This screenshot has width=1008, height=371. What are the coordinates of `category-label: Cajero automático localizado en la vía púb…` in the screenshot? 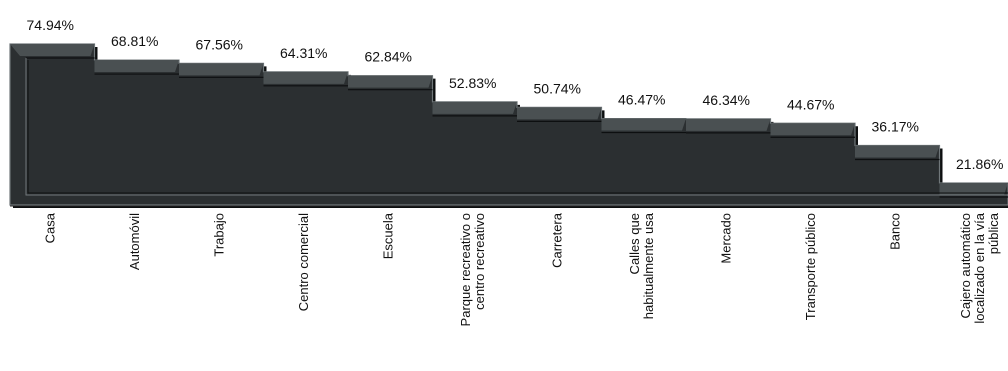 It's located at (979, 267).